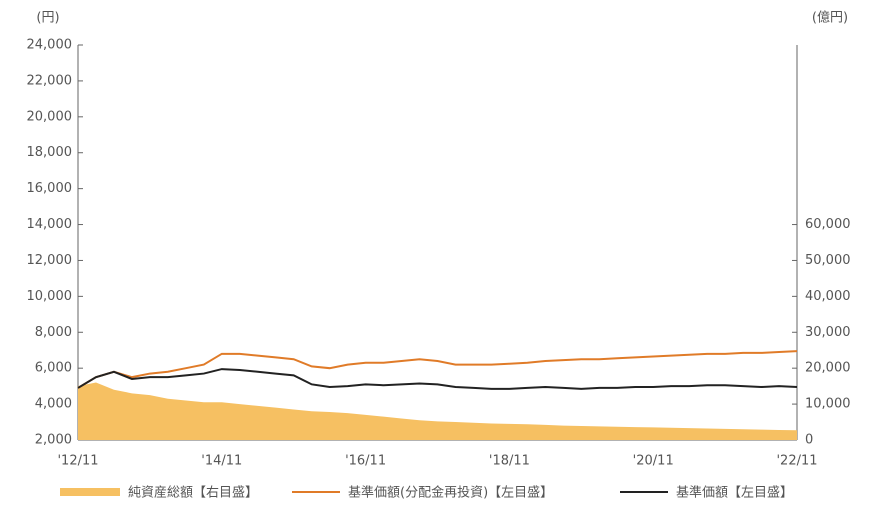 The width and height of the screenshot is (869, 506). What do you see at coordinates (828, 296) in the screenshot?
I see `y2-tick-label: 40,000` at bounding box center [828, 296].